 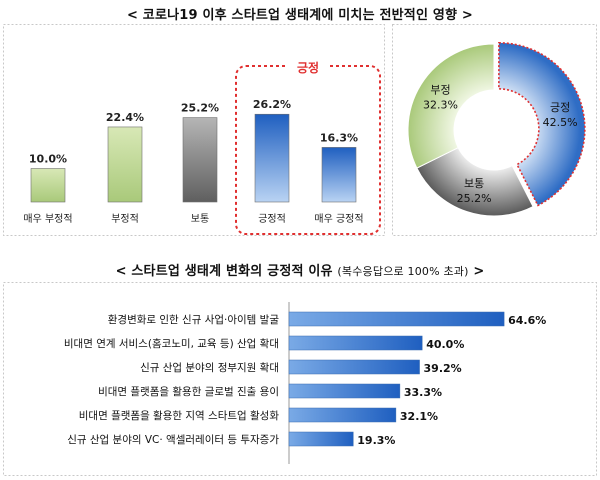 What do you see at coordinates (403, 271) in the screenshot?
I see `bottom-chart-title-note: (복수응답으로 100% 초과)` at bounding box center [403, 271].